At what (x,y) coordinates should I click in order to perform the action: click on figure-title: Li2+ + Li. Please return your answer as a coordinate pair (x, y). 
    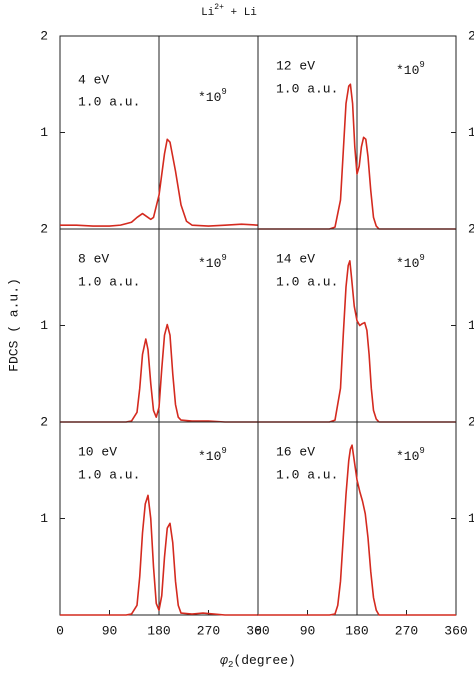
    Looking at the image, I should click on (229, 11).